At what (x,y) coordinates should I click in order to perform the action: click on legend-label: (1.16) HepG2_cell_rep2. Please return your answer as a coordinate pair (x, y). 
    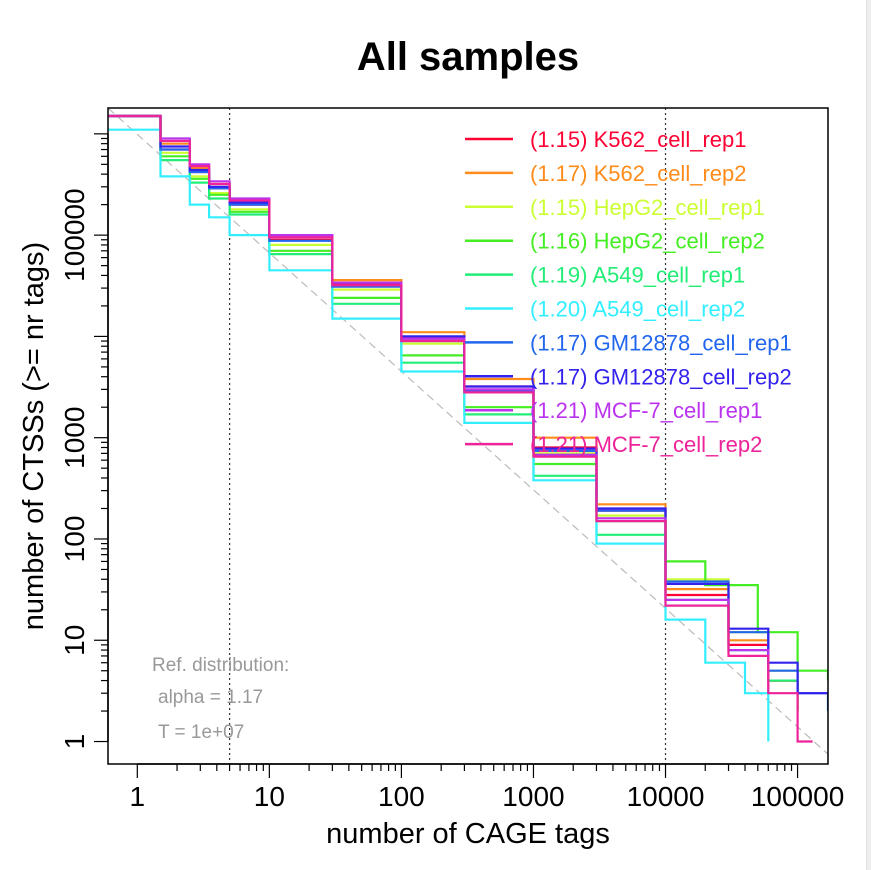
    Looking at the image, I should click on (647, 241).